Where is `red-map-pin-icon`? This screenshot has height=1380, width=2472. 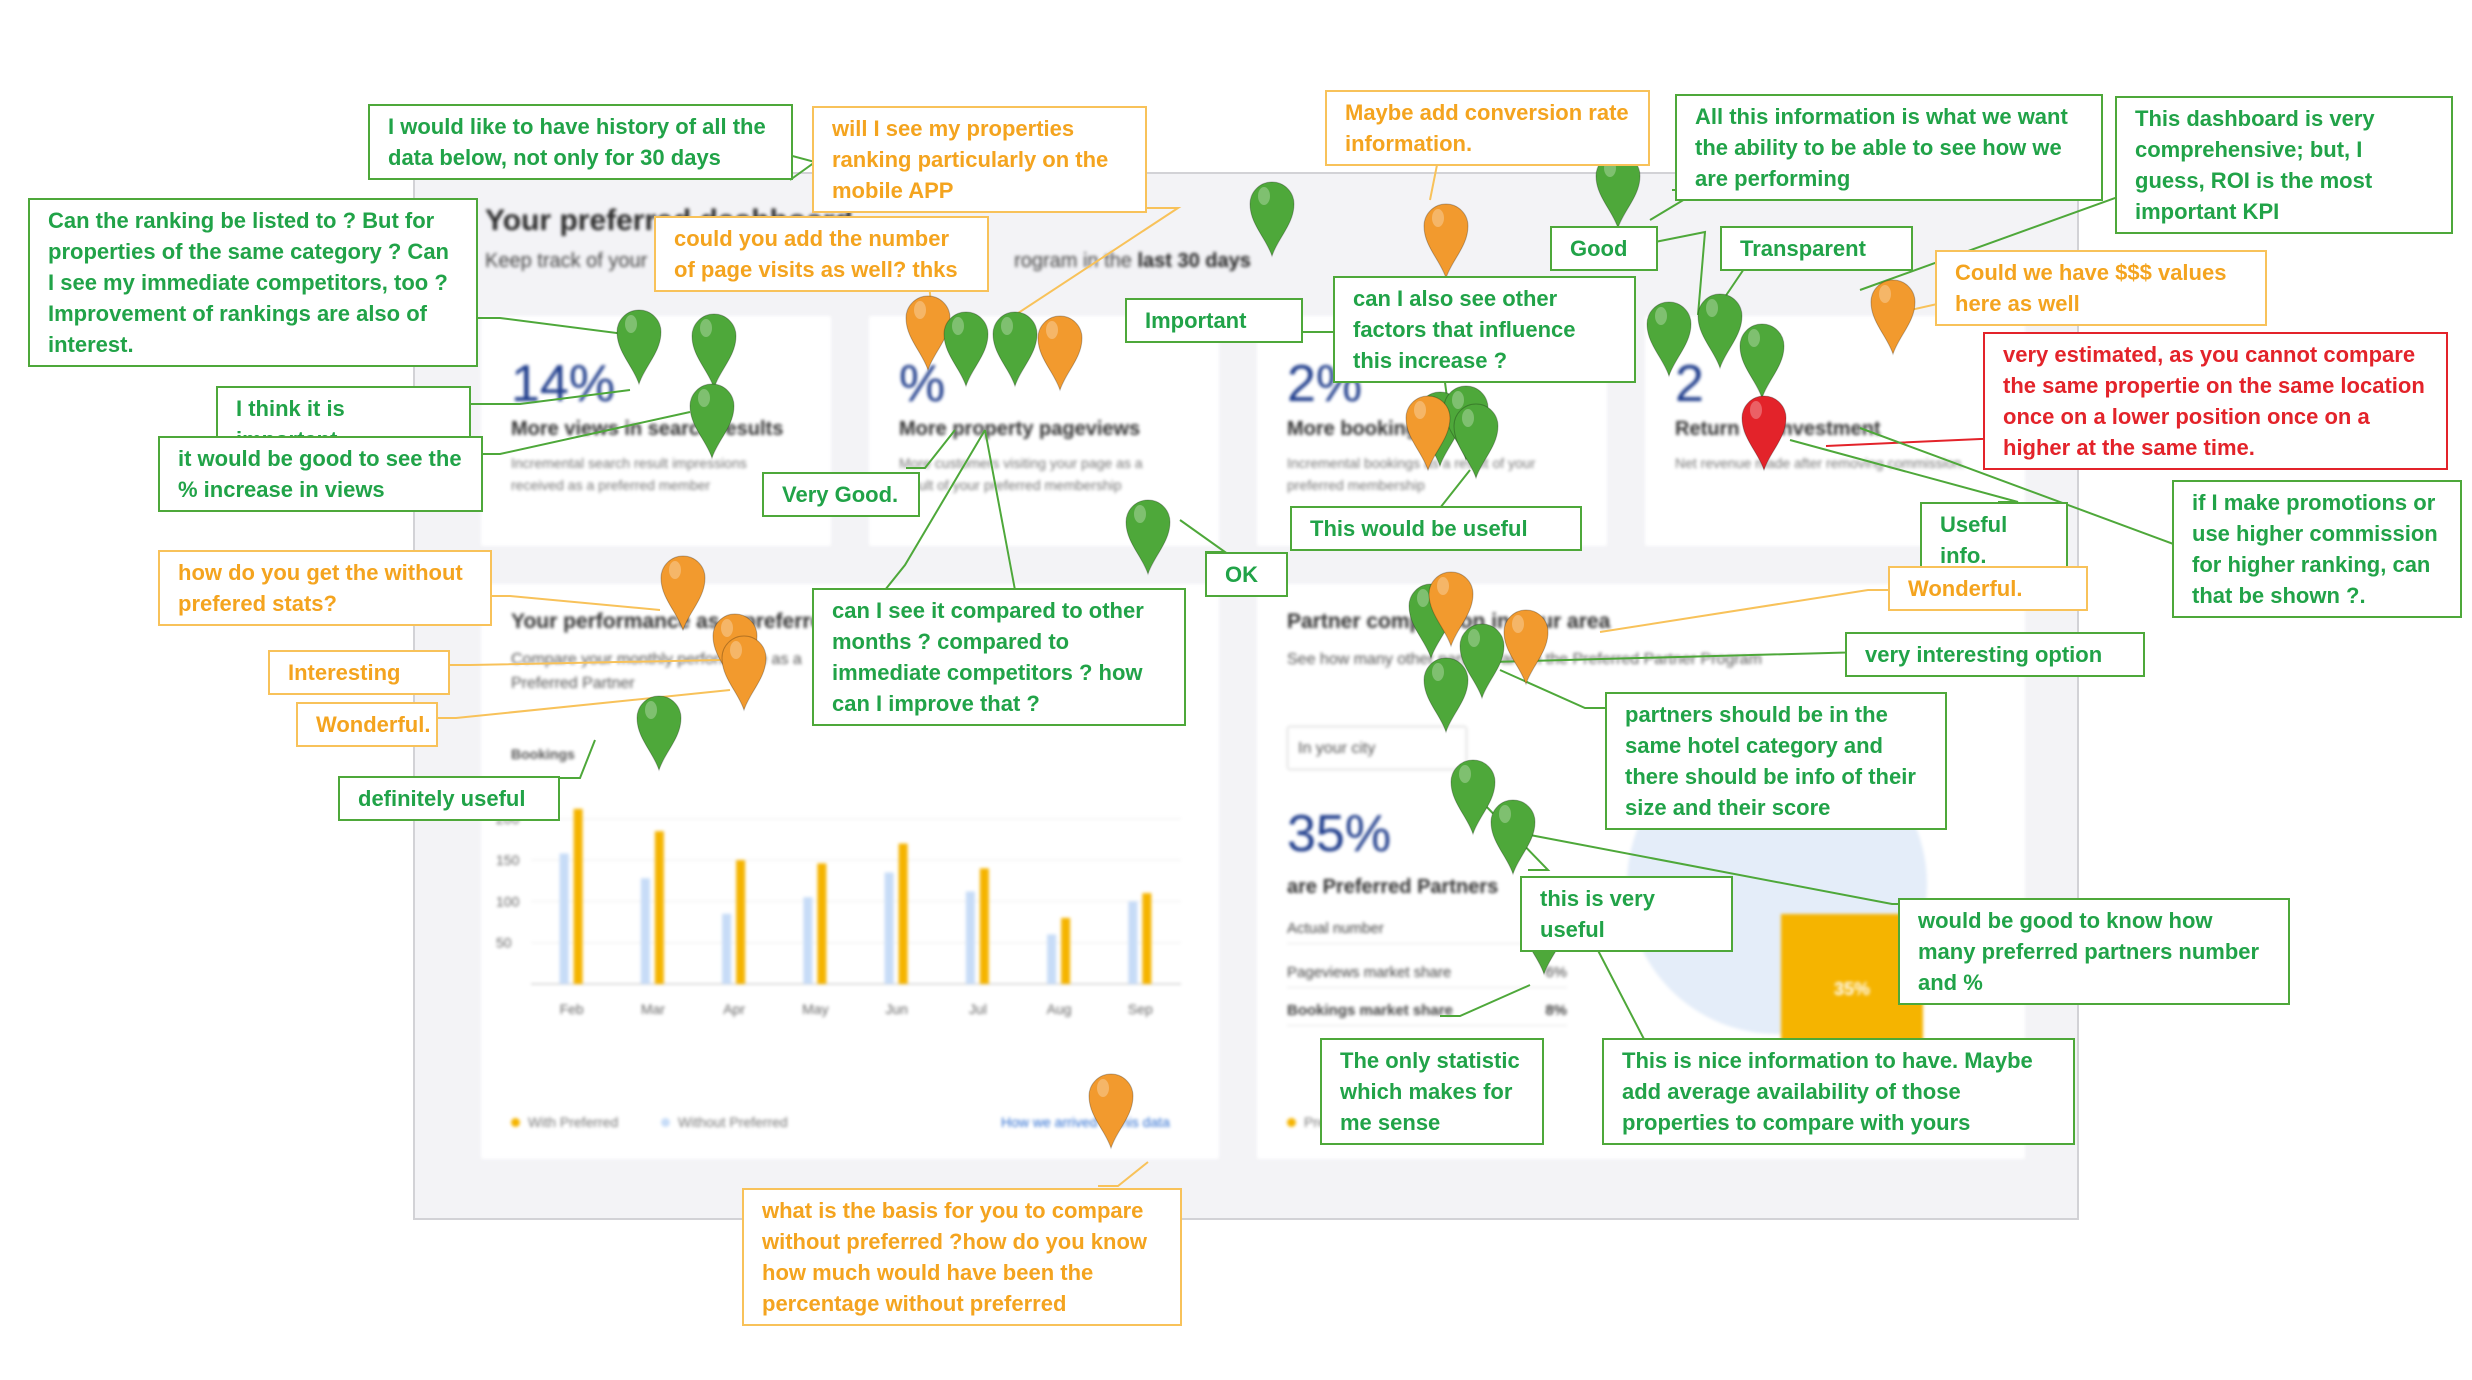
red-map-pin-icon is located at coordinates (1764, 432).